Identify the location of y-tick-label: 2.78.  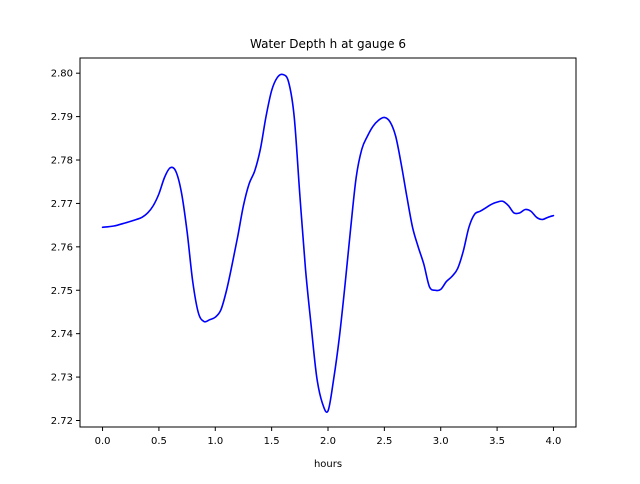
(62, 161).